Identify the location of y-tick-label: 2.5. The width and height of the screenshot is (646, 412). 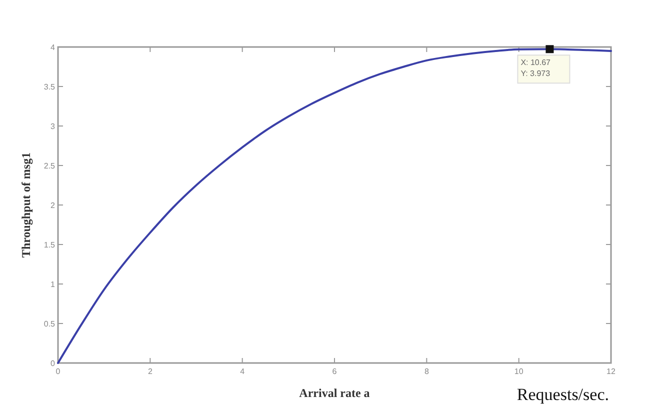
(50, 166).